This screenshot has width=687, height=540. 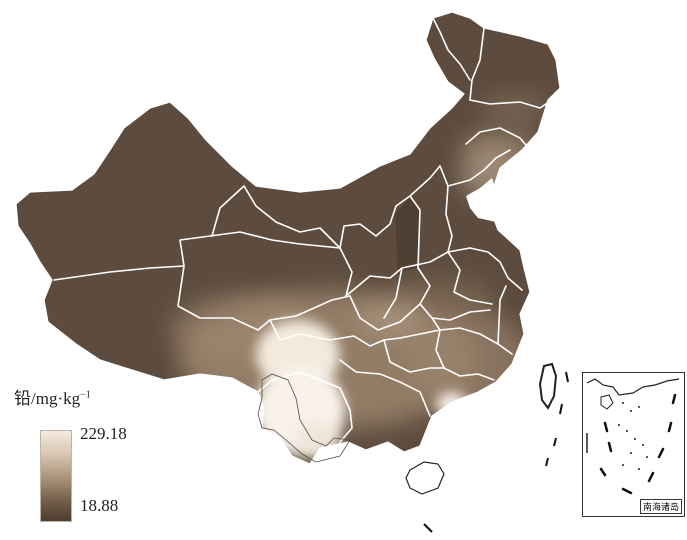 I want to click on taiwan-island, so click(x=548, y=386).